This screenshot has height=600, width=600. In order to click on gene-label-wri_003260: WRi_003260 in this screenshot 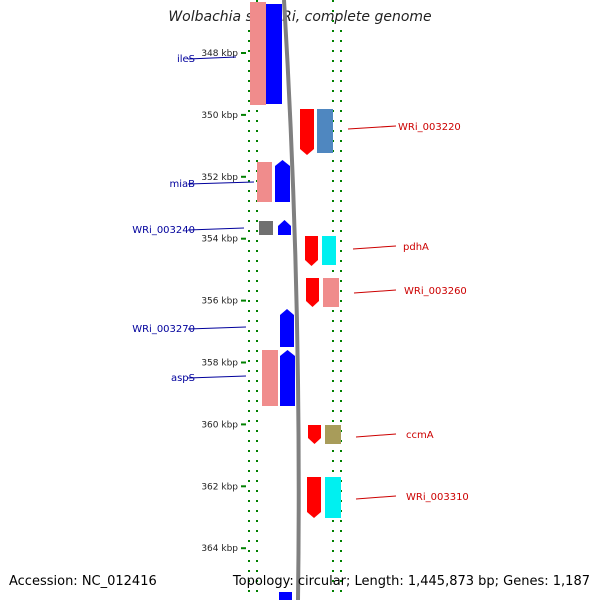, I will do `click(435, 291)`.